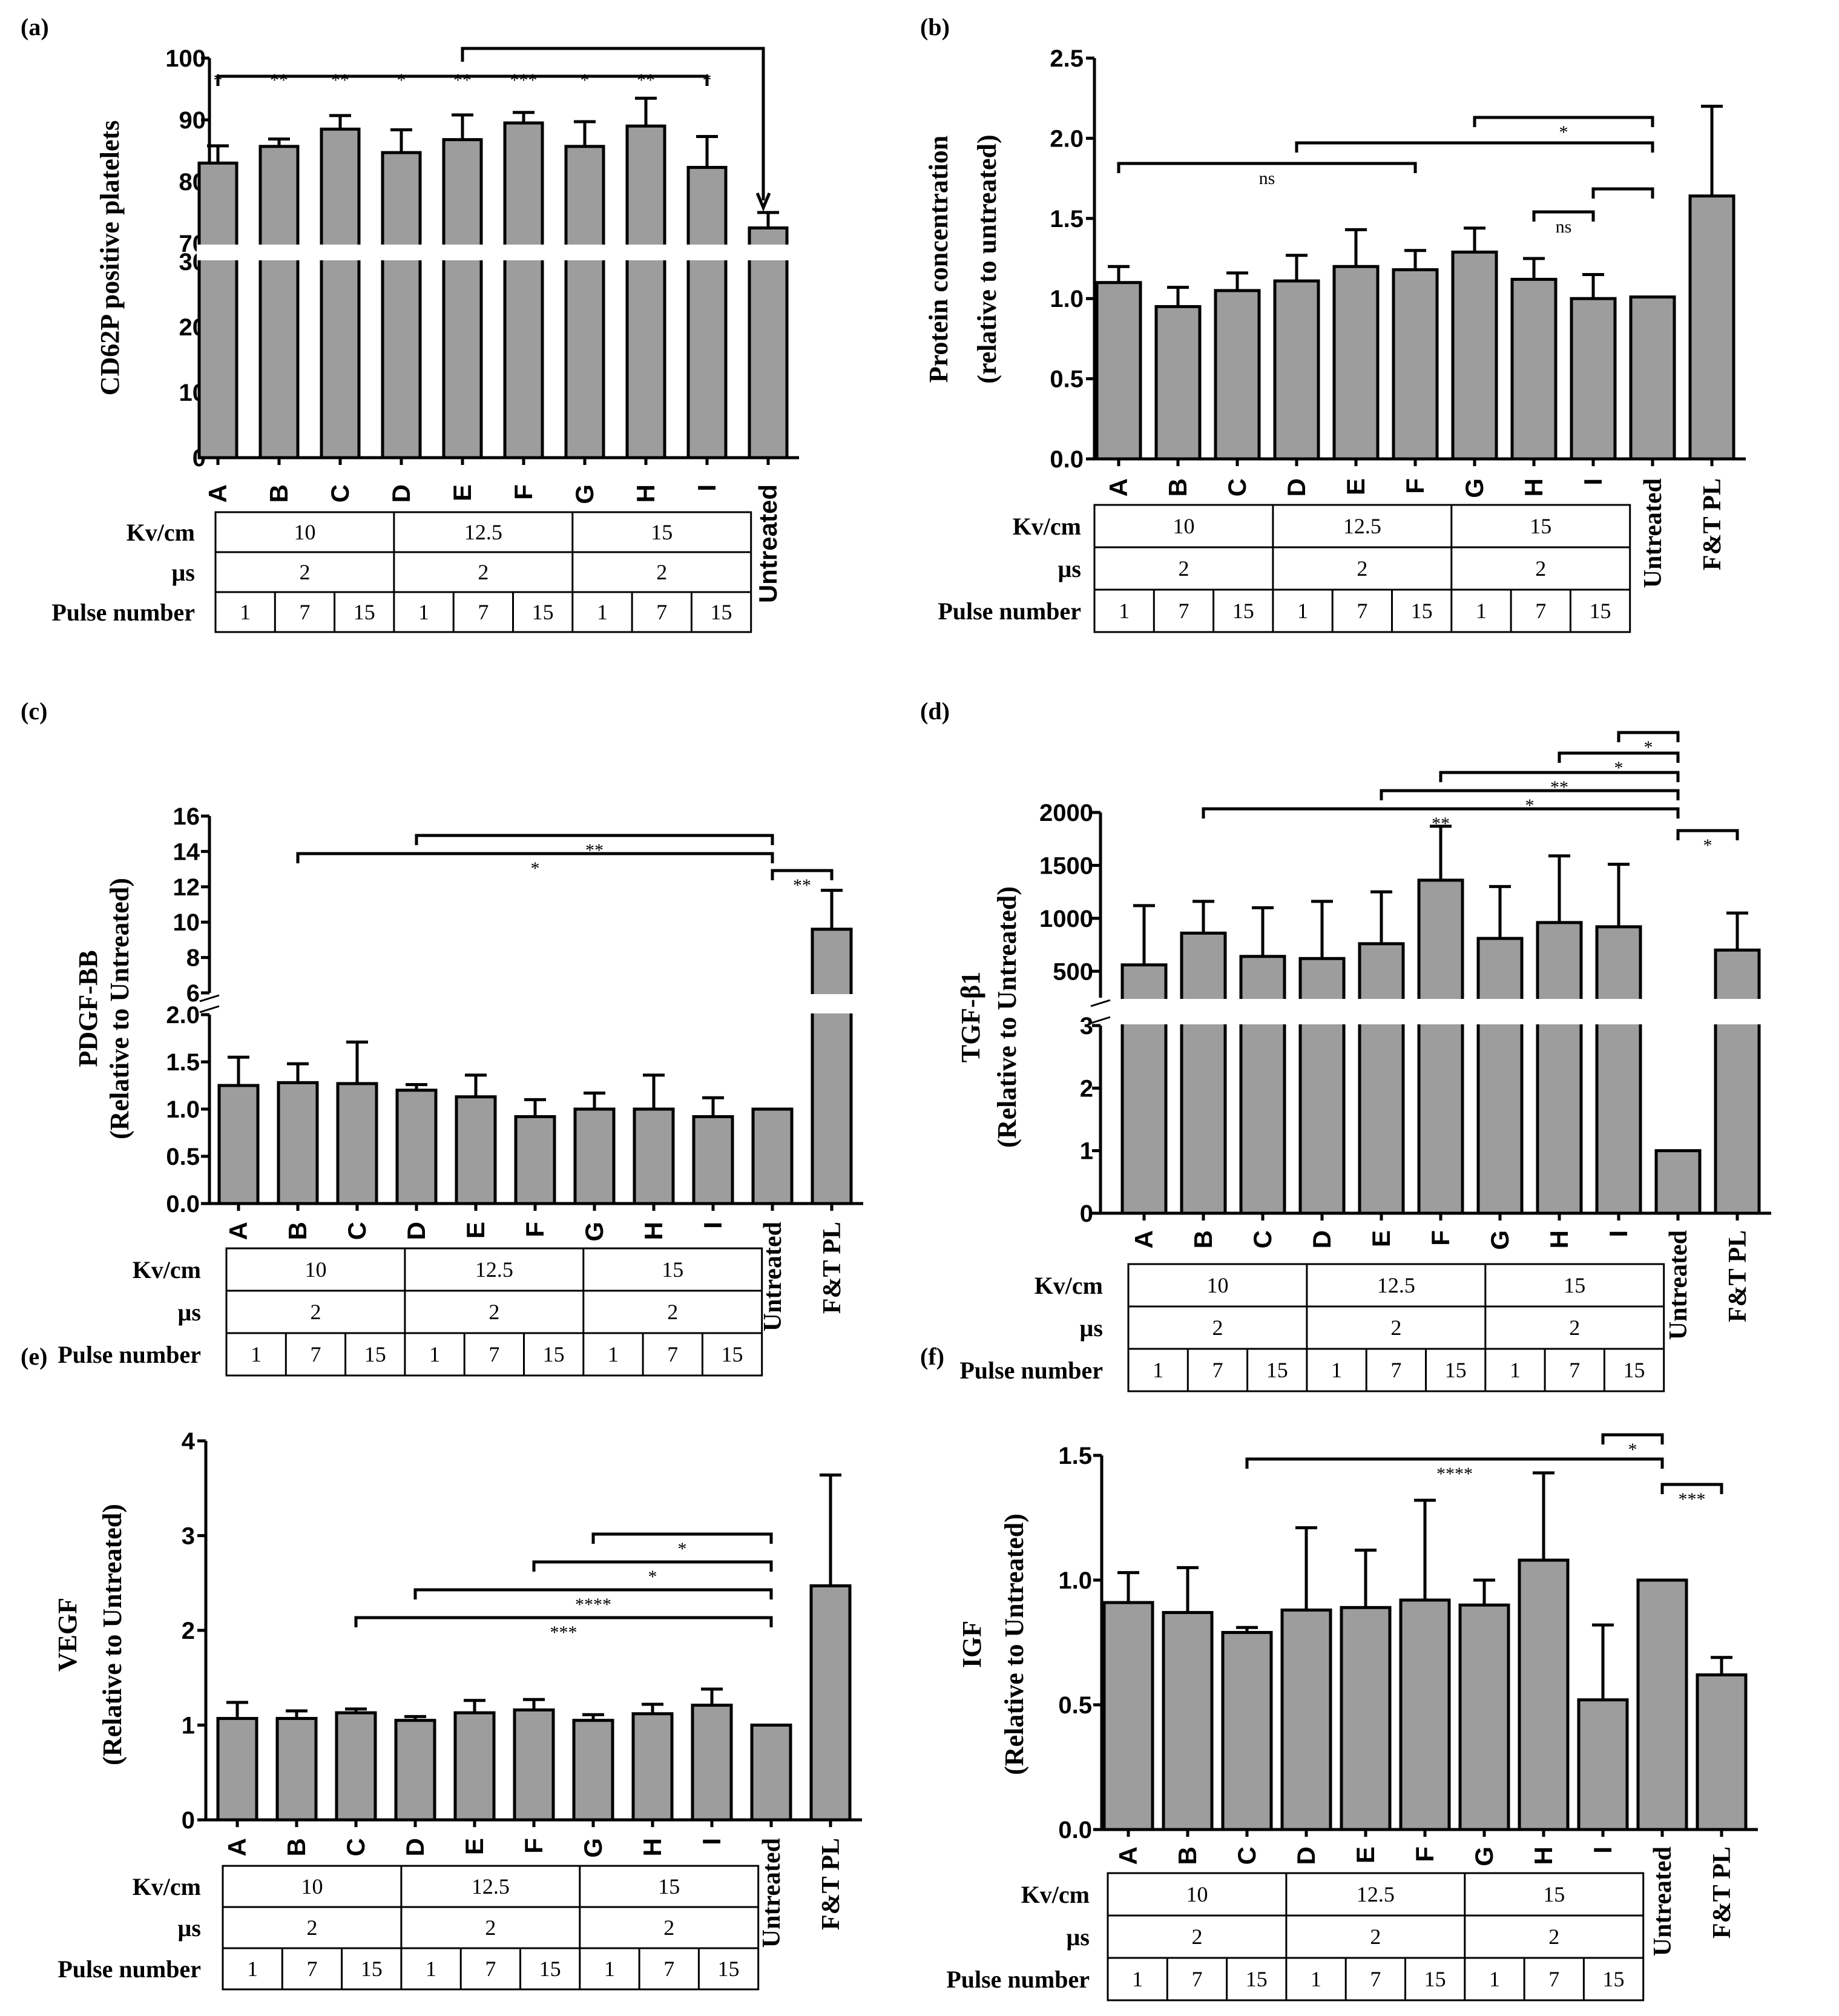  I want to click on x-tick-label: G, so click(1499, 1240).